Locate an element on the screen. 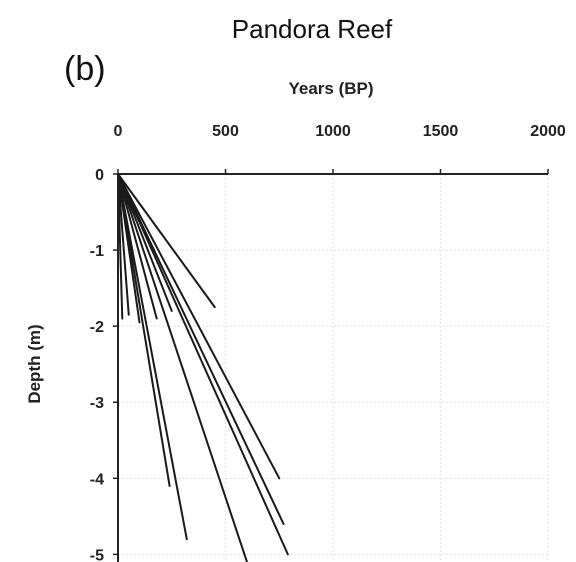 This screenshot has height=562, width=576. x-axis-label: Years (BP) is located at coordinates (330, 88).